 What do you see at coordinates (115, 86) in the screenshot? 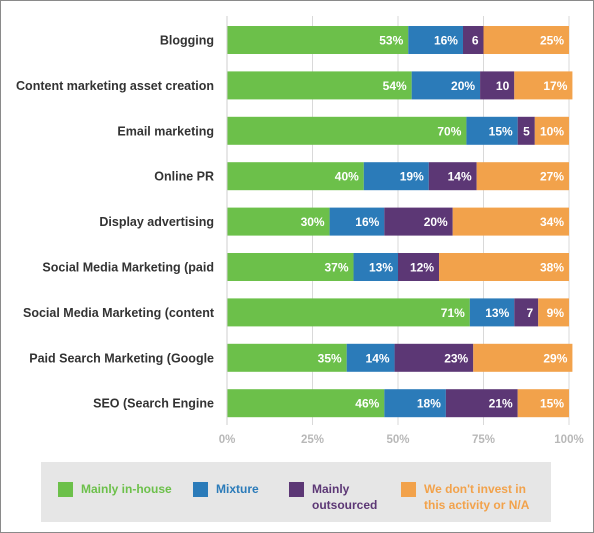
I see `category-label: Content marketing asset creation` at bounding box center [115, 86].